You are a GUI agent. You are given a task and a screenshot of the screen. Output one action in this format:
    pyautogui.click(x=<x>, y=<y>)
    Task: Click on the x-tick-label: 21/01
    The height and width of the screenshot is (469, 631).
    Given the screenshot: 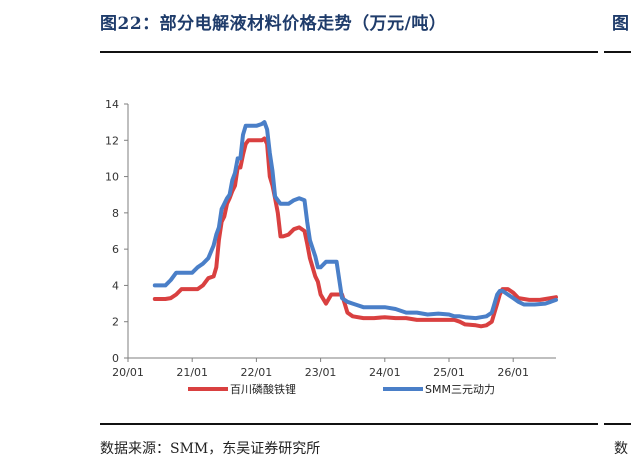 What is the action you would take?
    pyautogui.click(x=192, y=372)
    